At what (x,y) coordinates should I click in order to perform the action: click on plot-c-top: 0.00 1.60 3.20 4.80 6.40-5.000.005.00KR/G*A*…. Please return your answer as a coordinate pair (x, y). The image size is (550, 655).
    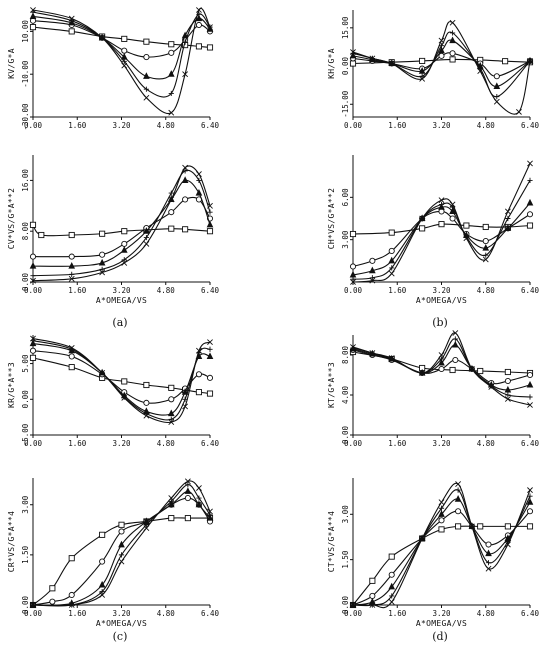
    Looking at the image, I should click on (113, 391).